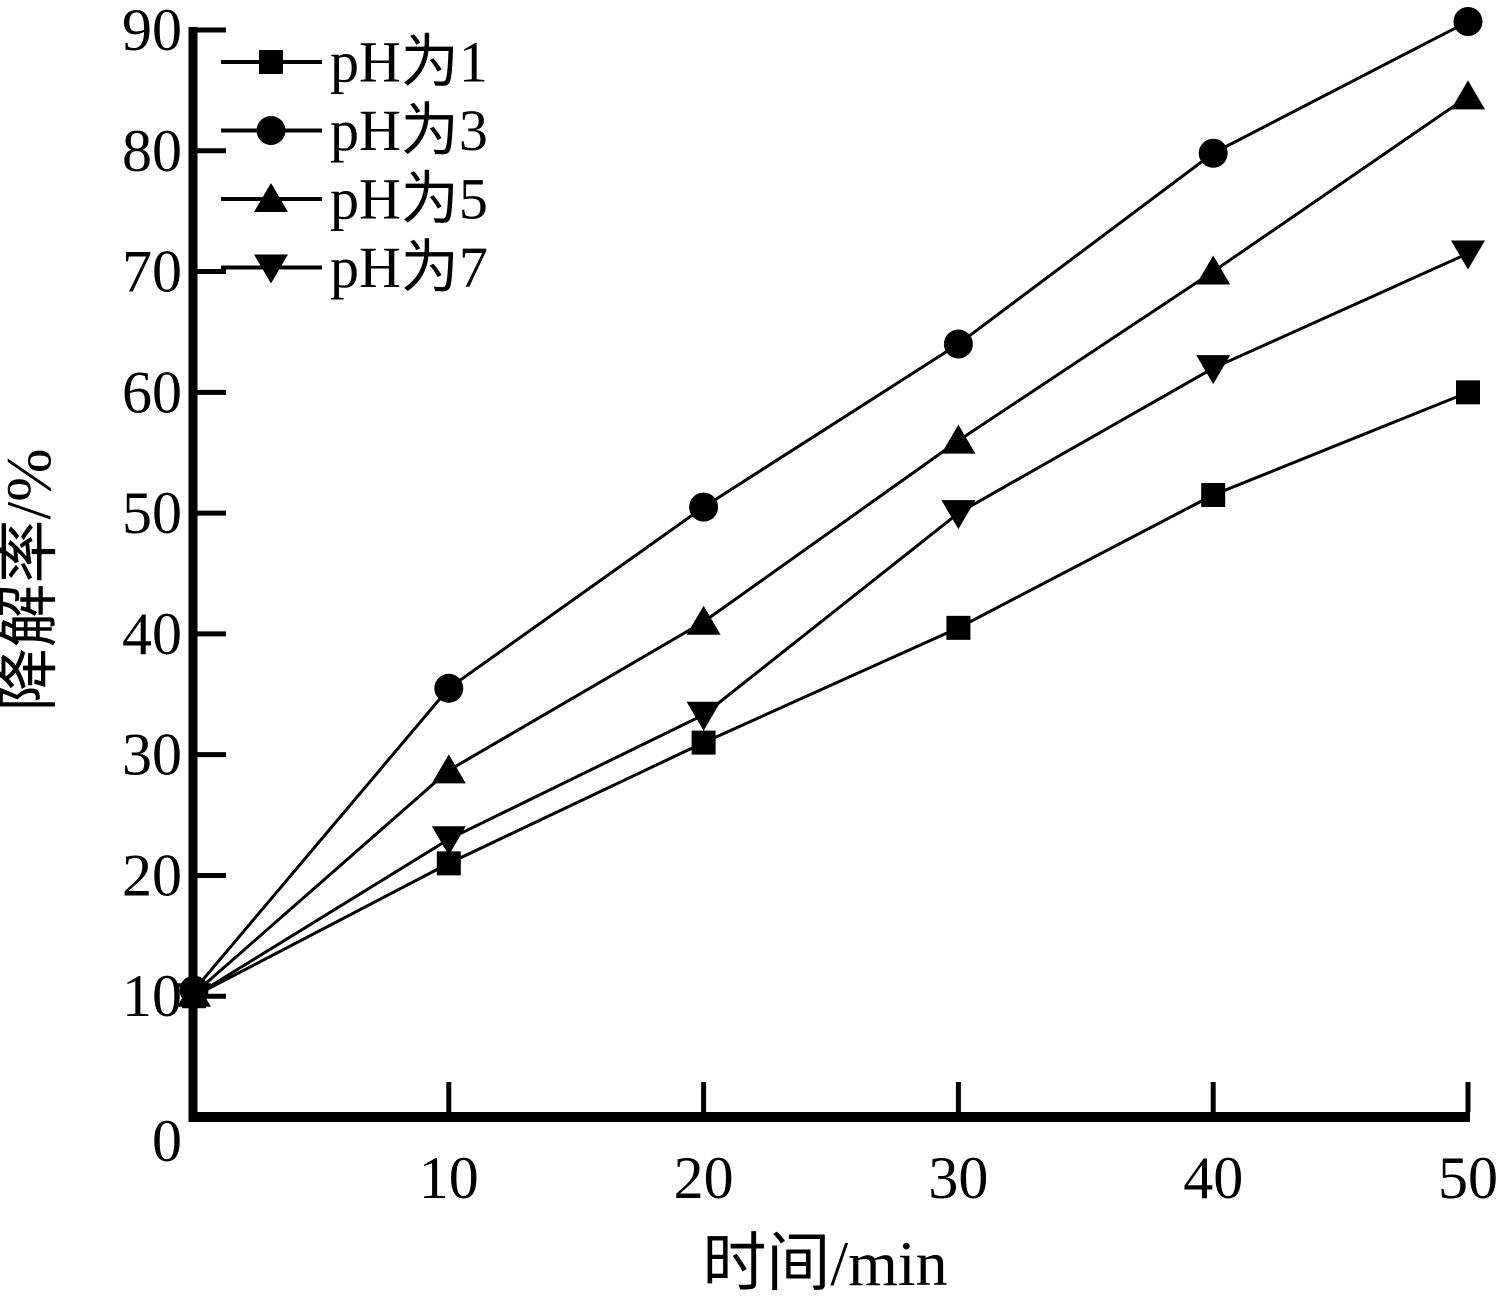 The width and height of the screenshot is (1512, 1299). I want to click on x-tick-label: 30, so click(958, 1178).